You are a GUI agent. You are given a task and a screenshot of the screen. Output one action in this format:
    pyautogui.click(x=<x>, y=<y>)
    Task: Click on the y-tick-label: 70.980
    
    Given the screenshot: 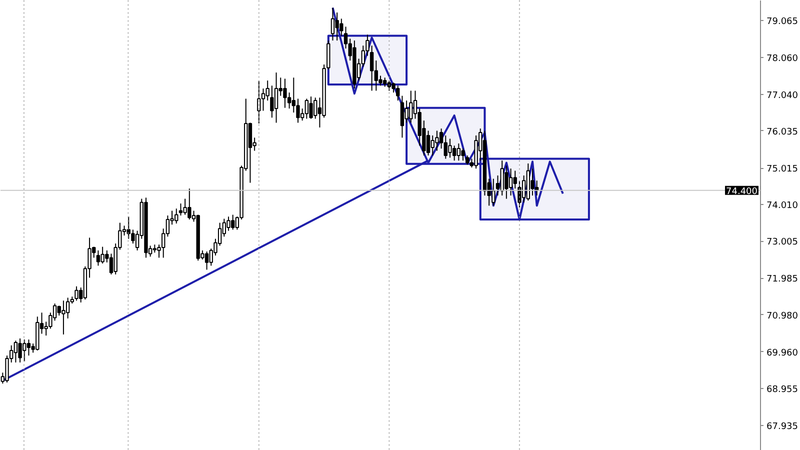 What is the action you would take?
    pyautogui.click(x=782, y=316)
    